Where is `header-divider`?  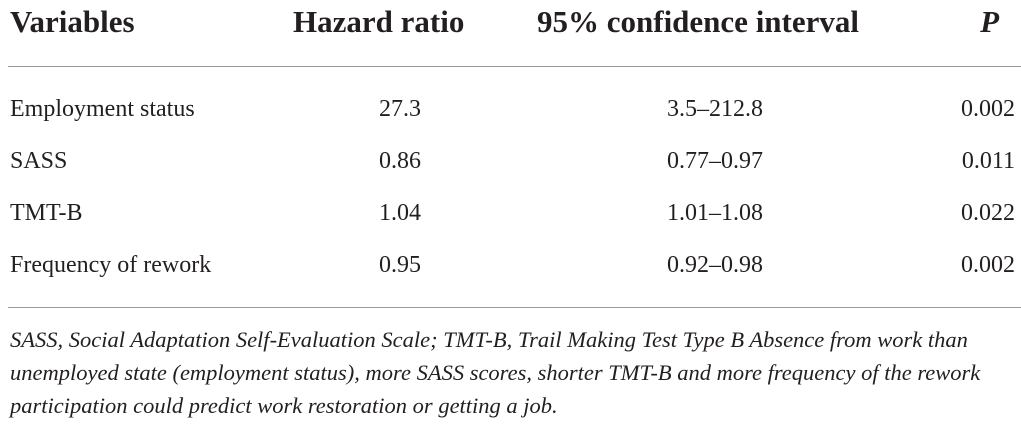 header-divider is located at coordinates (514, 66).